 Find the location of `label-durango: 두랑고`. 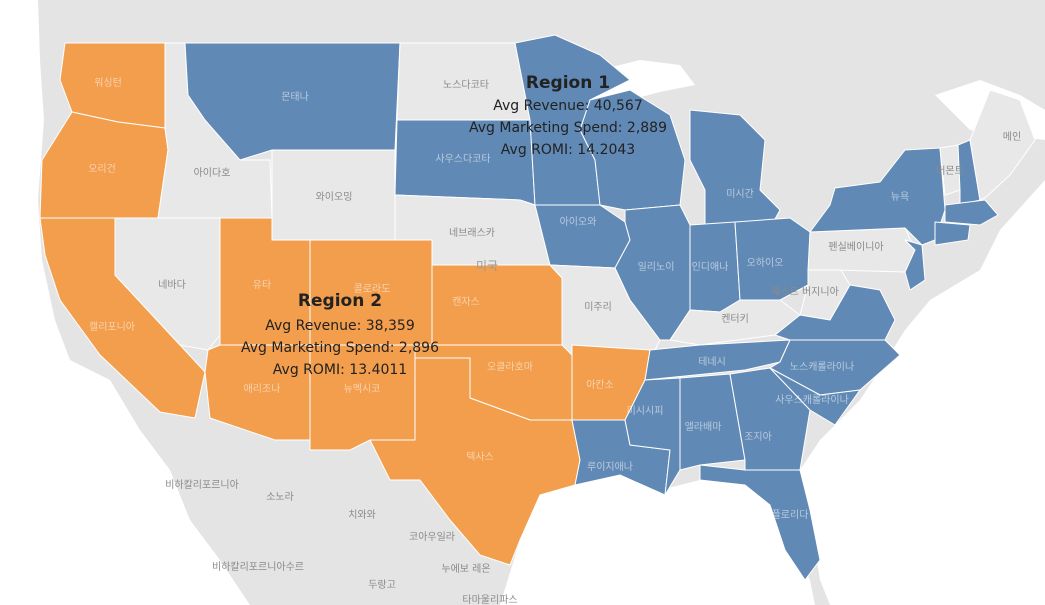

label-durango: 두랑고 is located at coordinates (382, 585).